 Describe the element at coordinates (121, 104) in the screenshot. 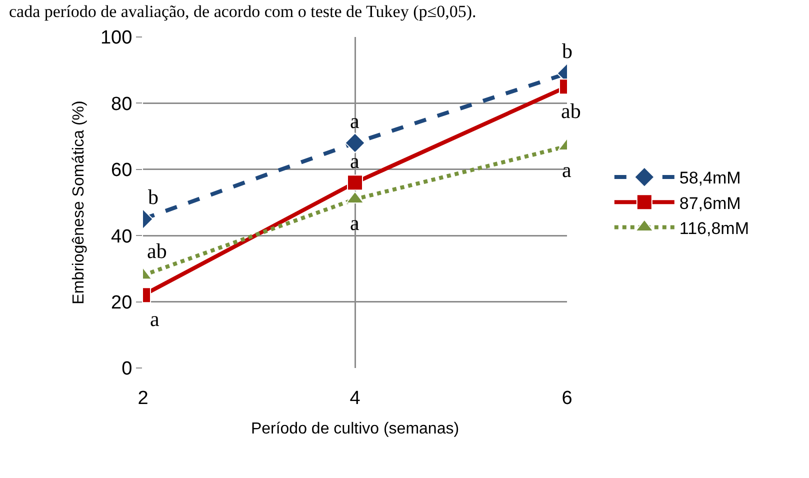

I see `y-tick-label: 80` at that location.